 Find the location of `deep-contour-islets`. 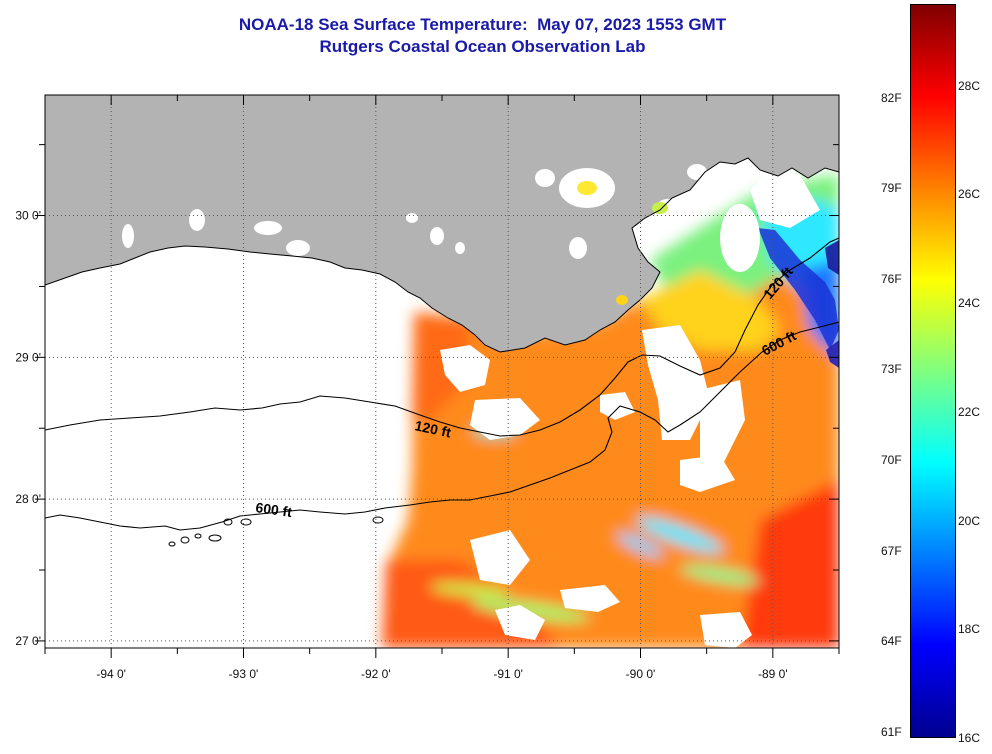

deep-contour-islets is located at coordinates (276, 531).